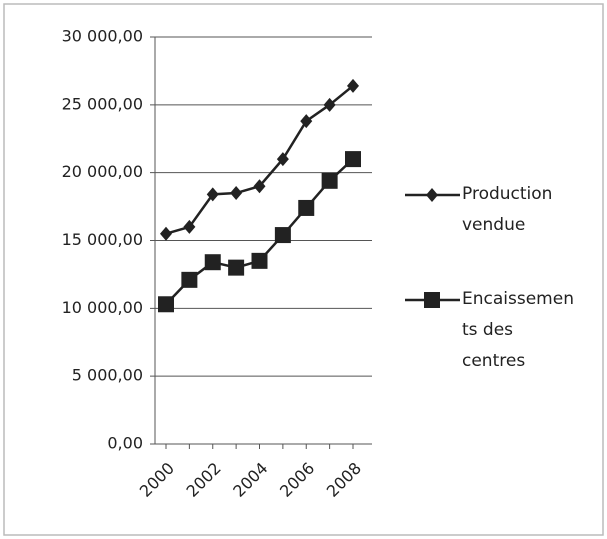 The height and width of the screenshot is (539, 607). Describe the element at coordinates (102, 103) in the screenshot. I see `y-tick-label: 25 000,00` at that location.